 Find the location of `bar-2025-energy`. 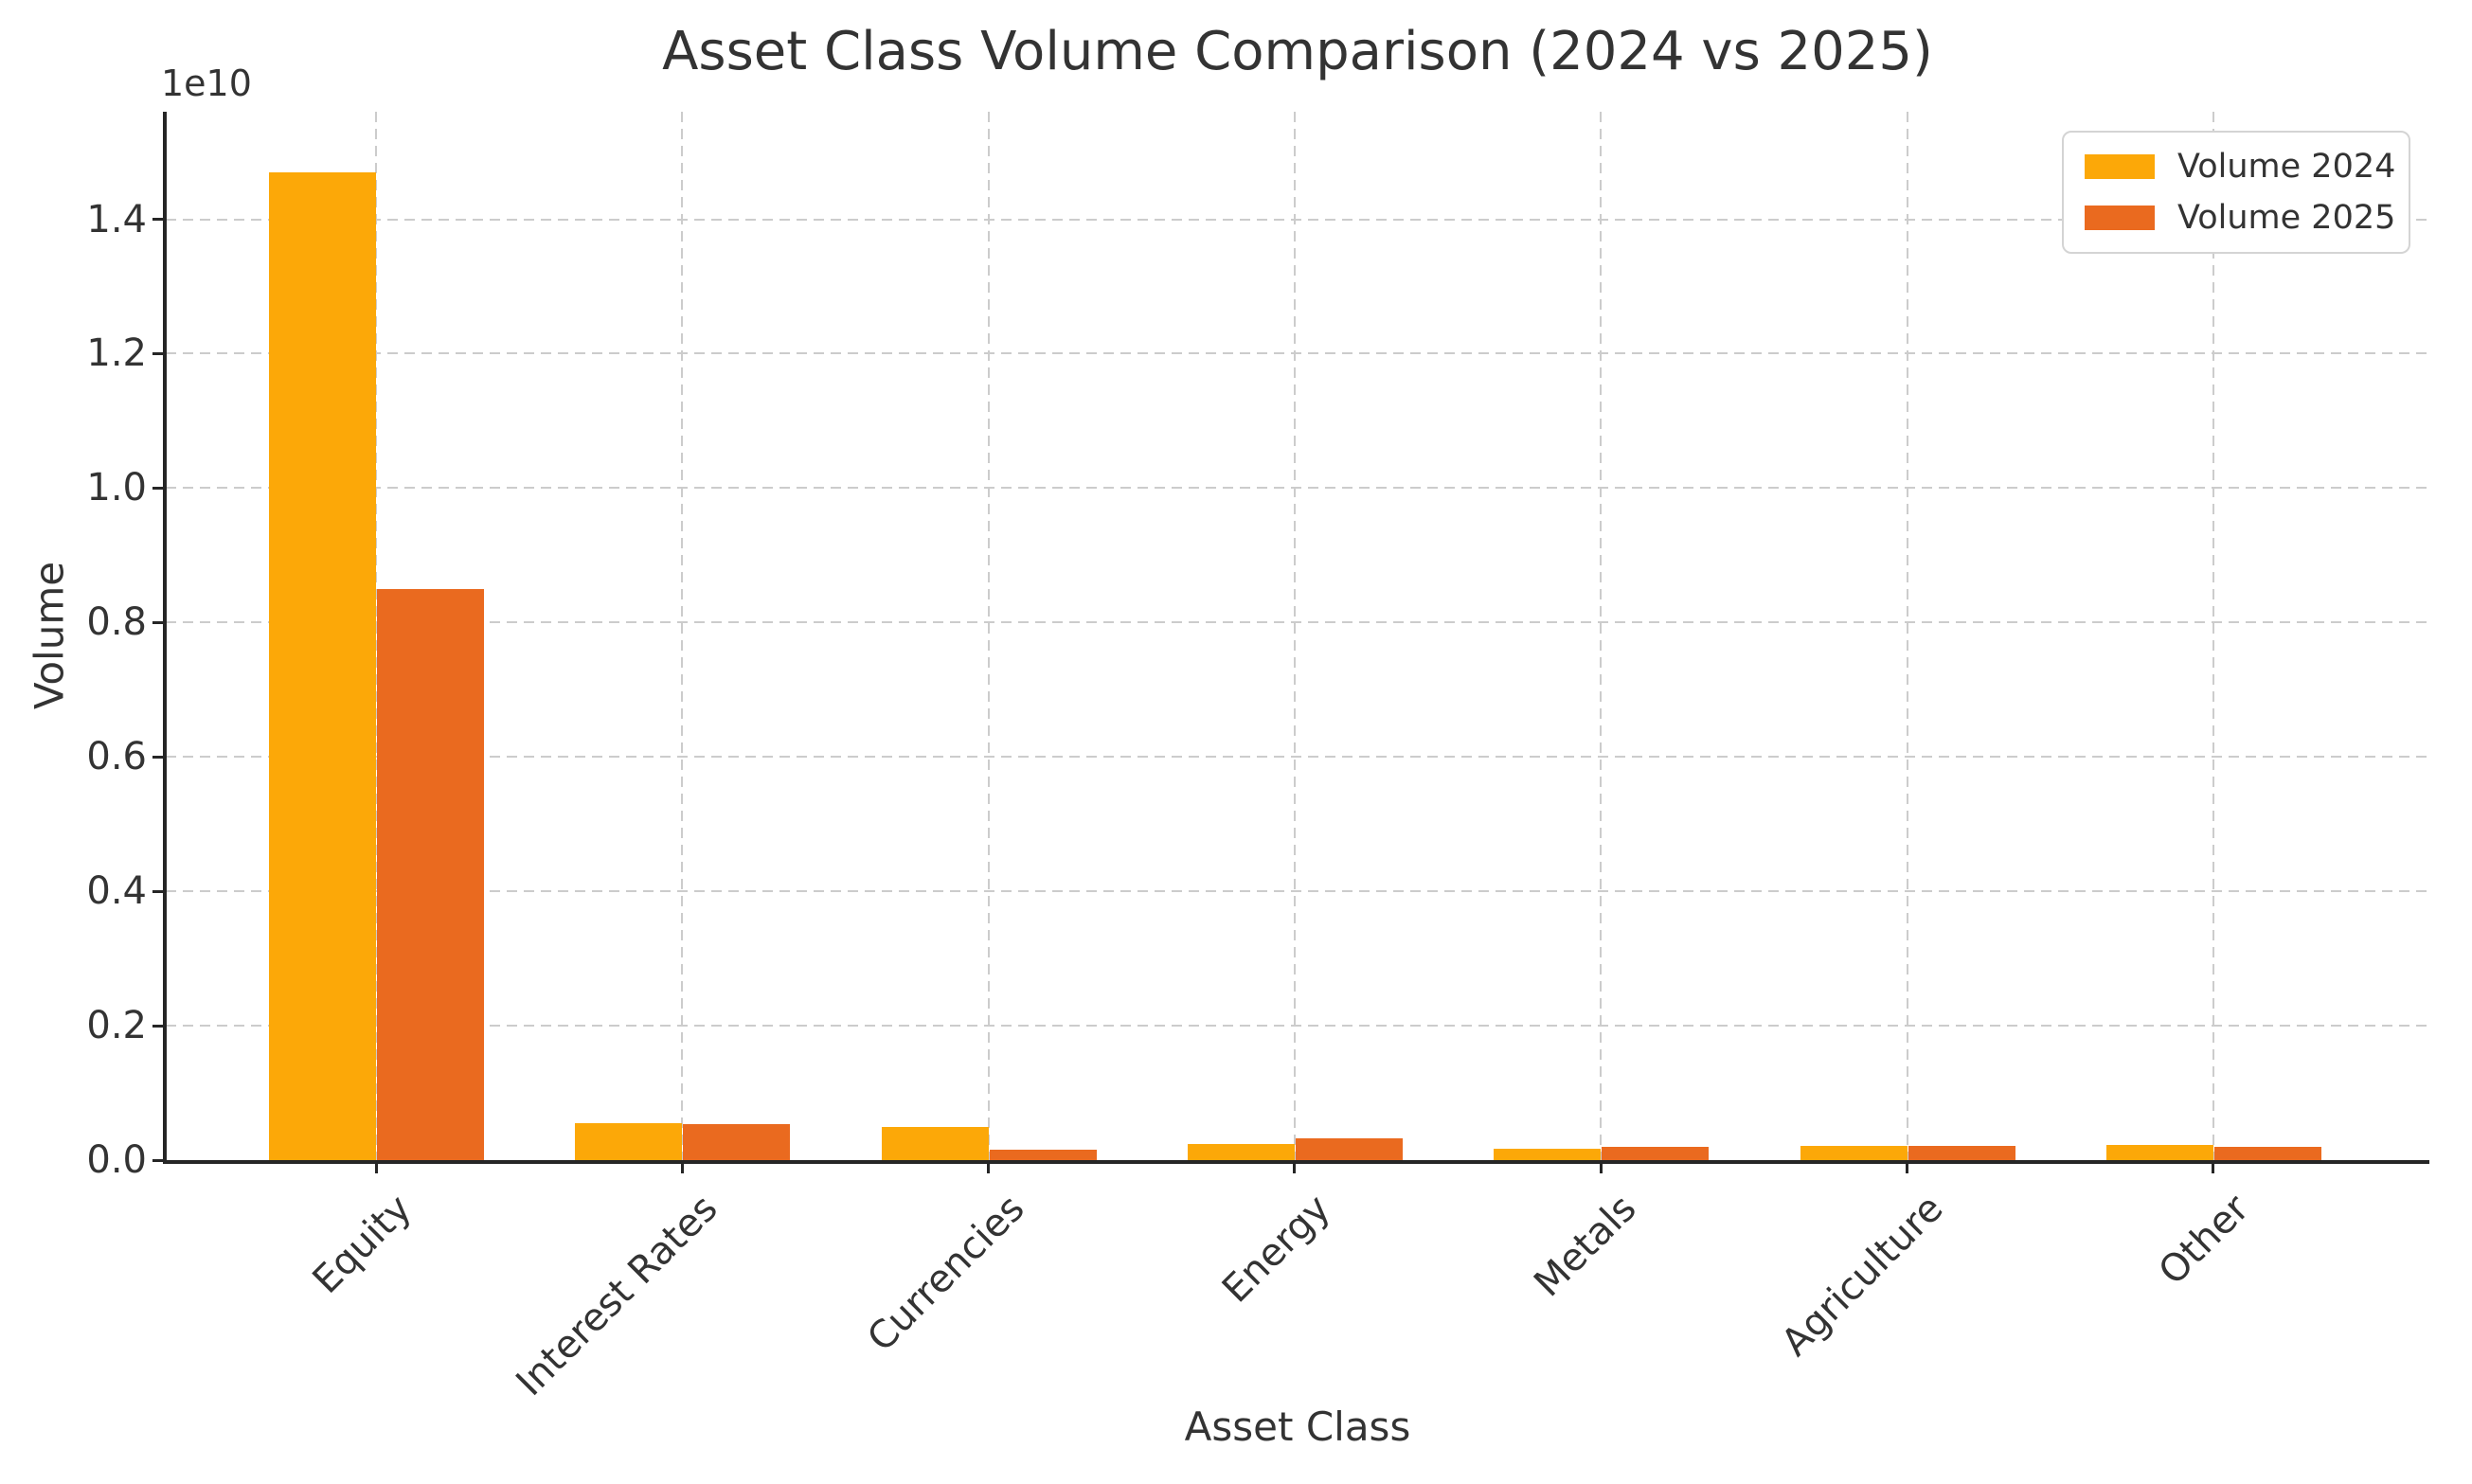

bar-2025-energy is located at coordinates (1349, 1149).